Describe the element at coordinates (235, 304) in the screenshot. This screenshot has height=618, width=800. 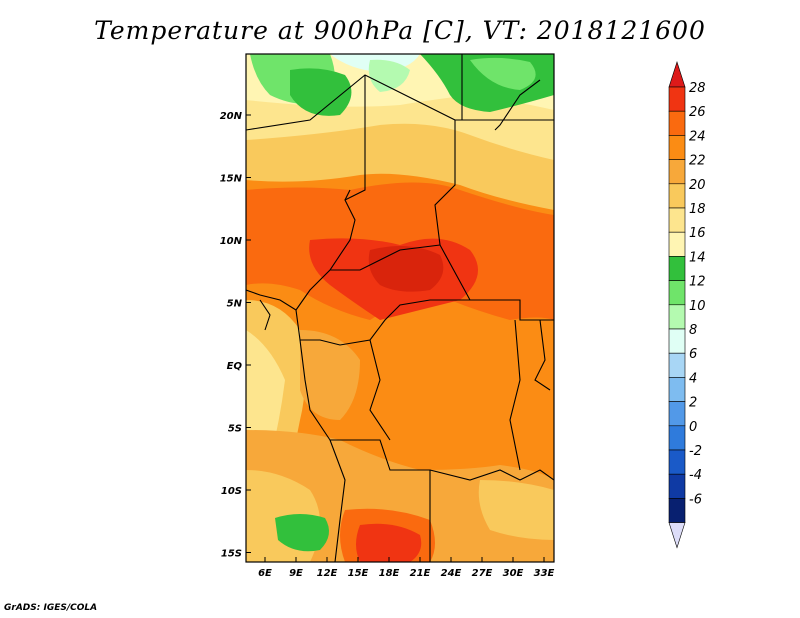
I see `lat-tick-label: 5N` at that location.